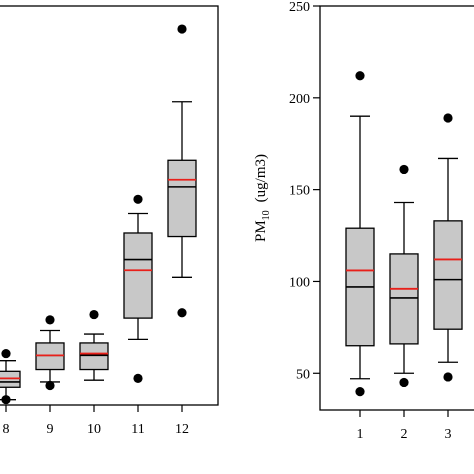 The width and height of the screenshot is (474, 474). Describe the element at coordinates (448, 434) in the screenshot. I see `x-tick-label: 3` at that location.